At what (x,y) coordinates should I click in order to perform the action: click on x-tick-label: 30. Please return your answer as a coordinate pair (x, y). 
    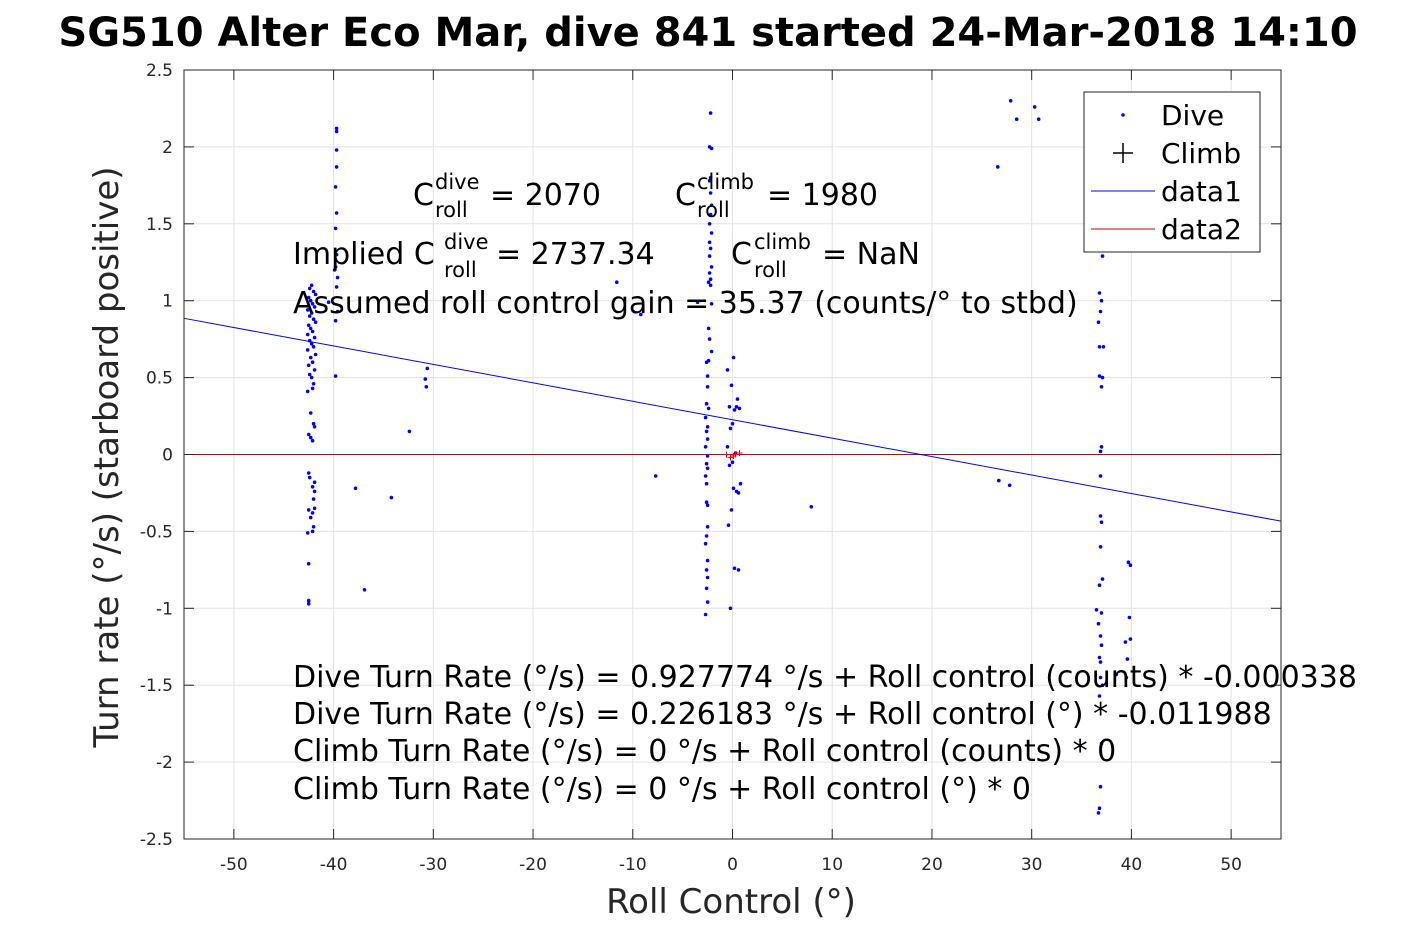
    Looking at the image, I should click on (1032, 865).